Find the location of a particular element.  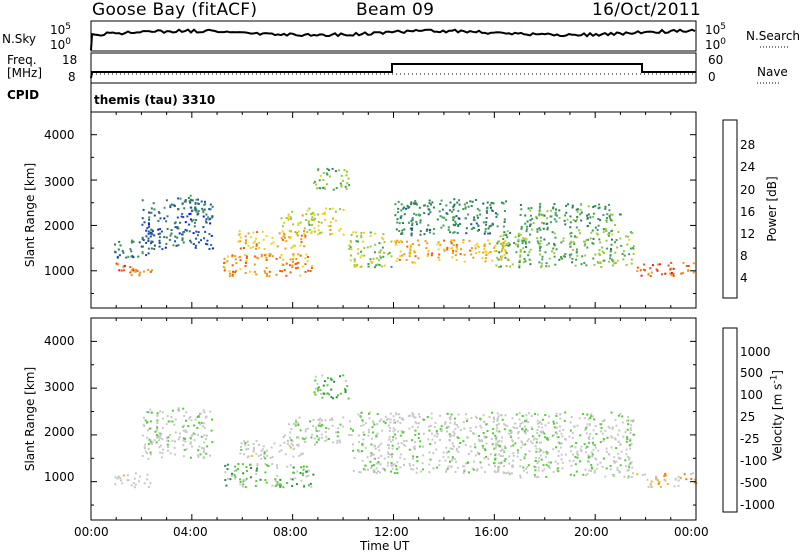

vel-cbar-tick-1000: 1000 is located at coordinates (755, 352).